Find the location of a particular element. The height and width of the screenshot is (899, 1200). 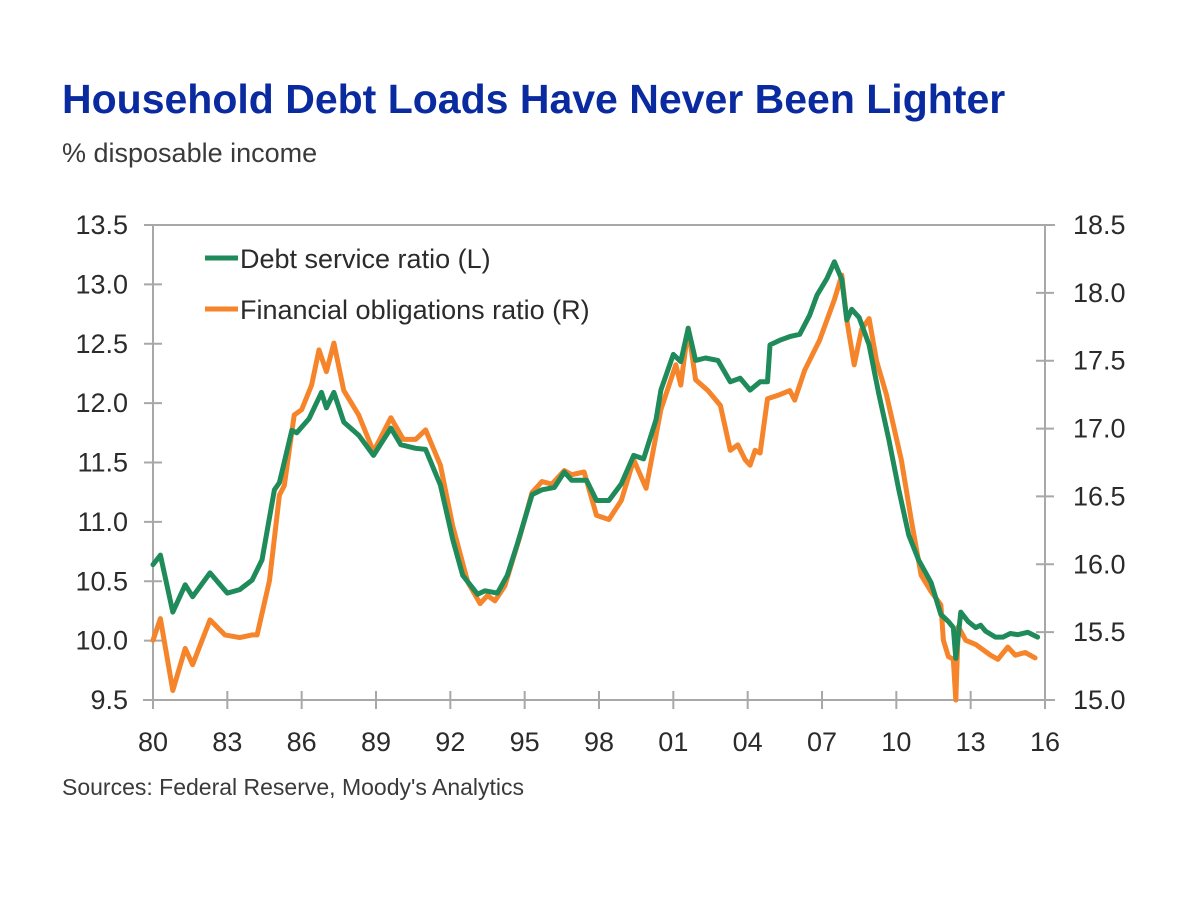

x-tick-label: 16 is located at coordinates (1045, 742).